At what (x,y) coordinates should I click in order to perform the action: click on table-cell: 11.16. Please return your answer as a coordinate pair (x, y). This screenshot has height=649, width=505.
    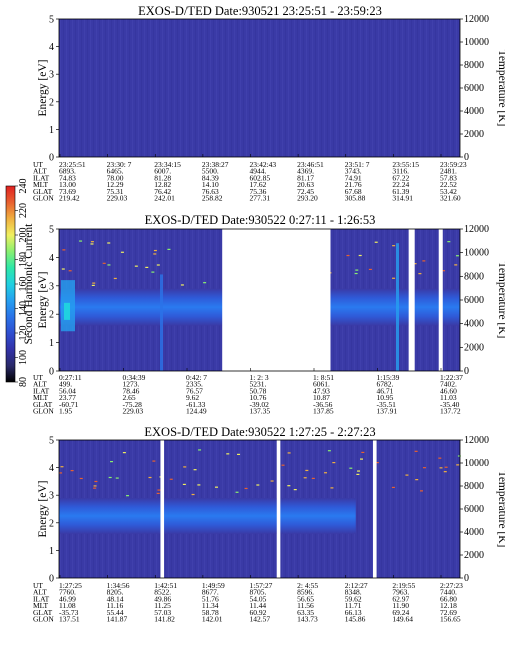
    Looking at the image, I should click on (115, 605).